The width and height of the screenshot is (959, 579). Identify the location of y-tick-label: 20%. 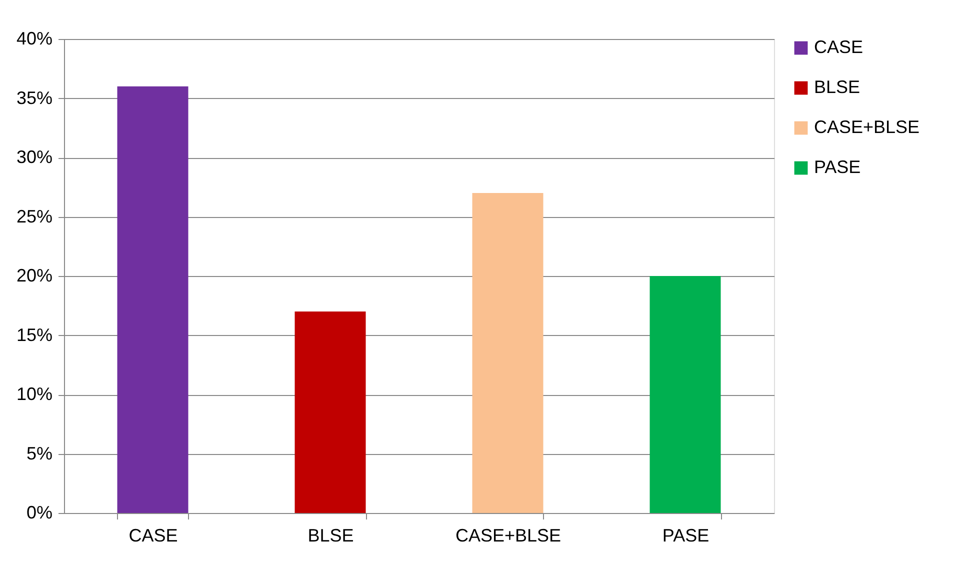
(34, 276).